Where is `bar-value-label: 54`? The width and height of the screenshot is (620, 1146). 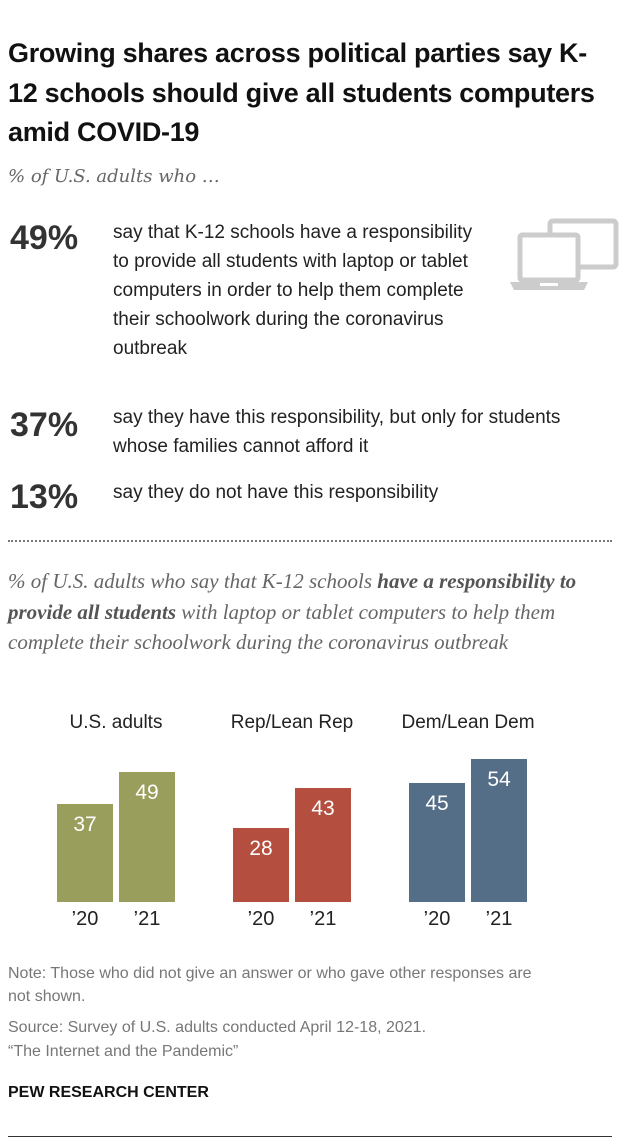
bar-value-label: 54 is located at coordinates (499, 779).